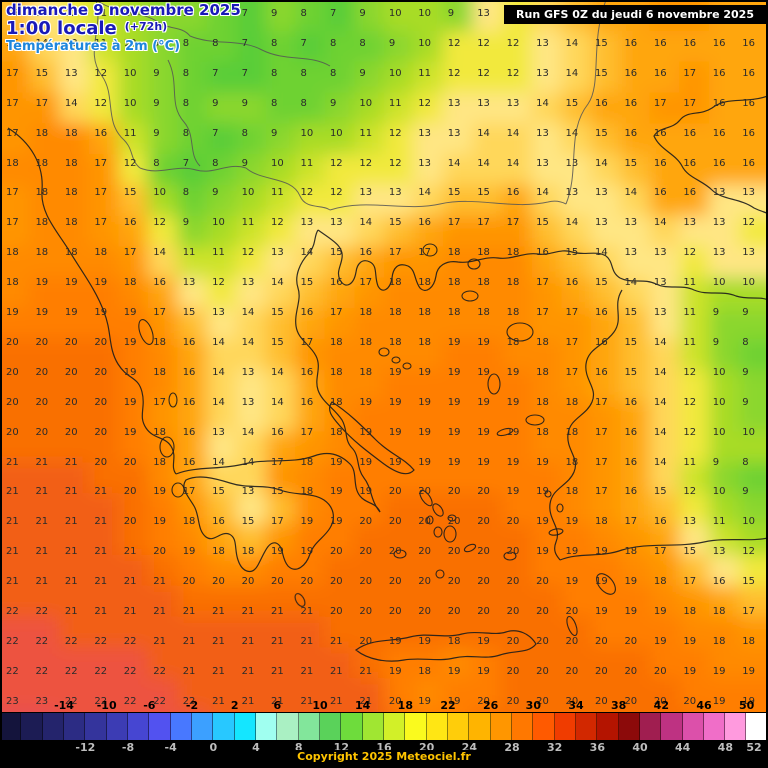 This screenshot has height=768, width=768. What do you see at coordinates (128, 747) in the screenshot?
I see `scale-label-bottom: -8` at bounding box center [128, 747].